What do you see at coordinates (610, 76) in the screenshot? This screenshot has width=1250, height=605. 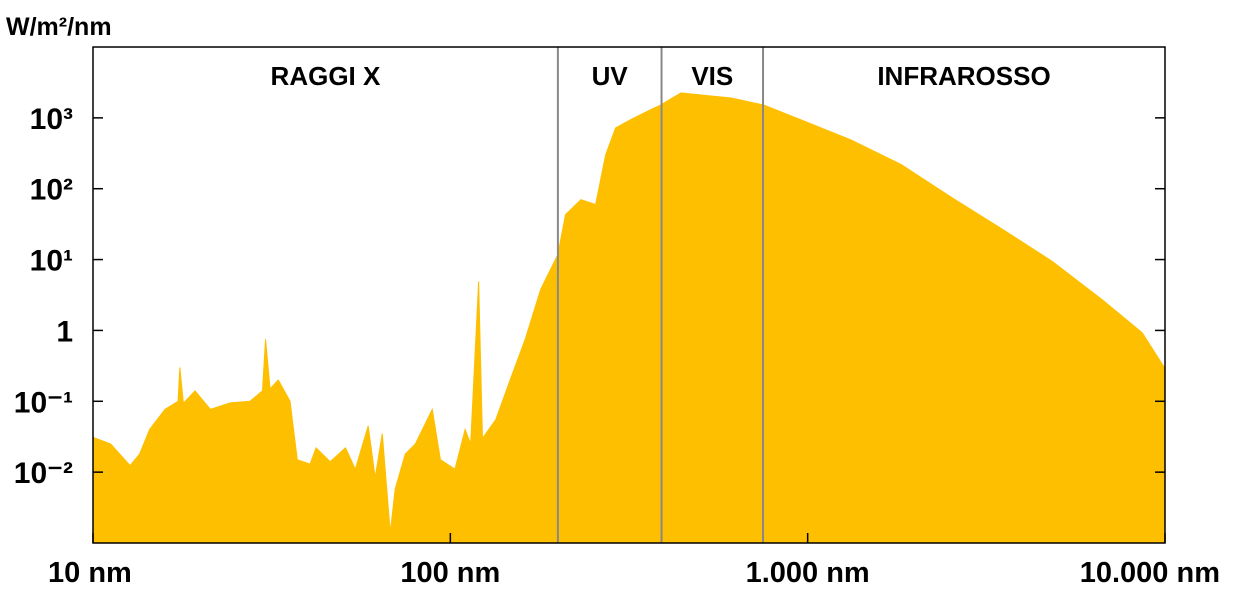 I see `region-label: UV` at bounding box center [610, 76].